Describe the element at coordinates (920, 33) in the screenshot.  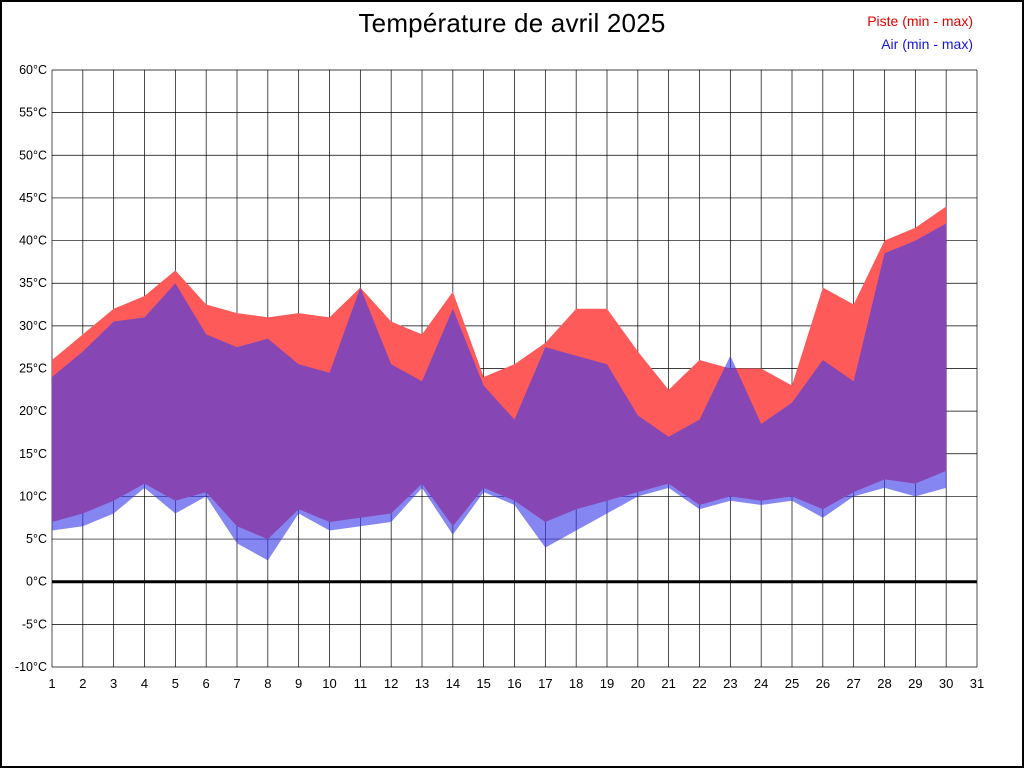
I see `legend: Piste (min - max) Air (min - max)` at that location.